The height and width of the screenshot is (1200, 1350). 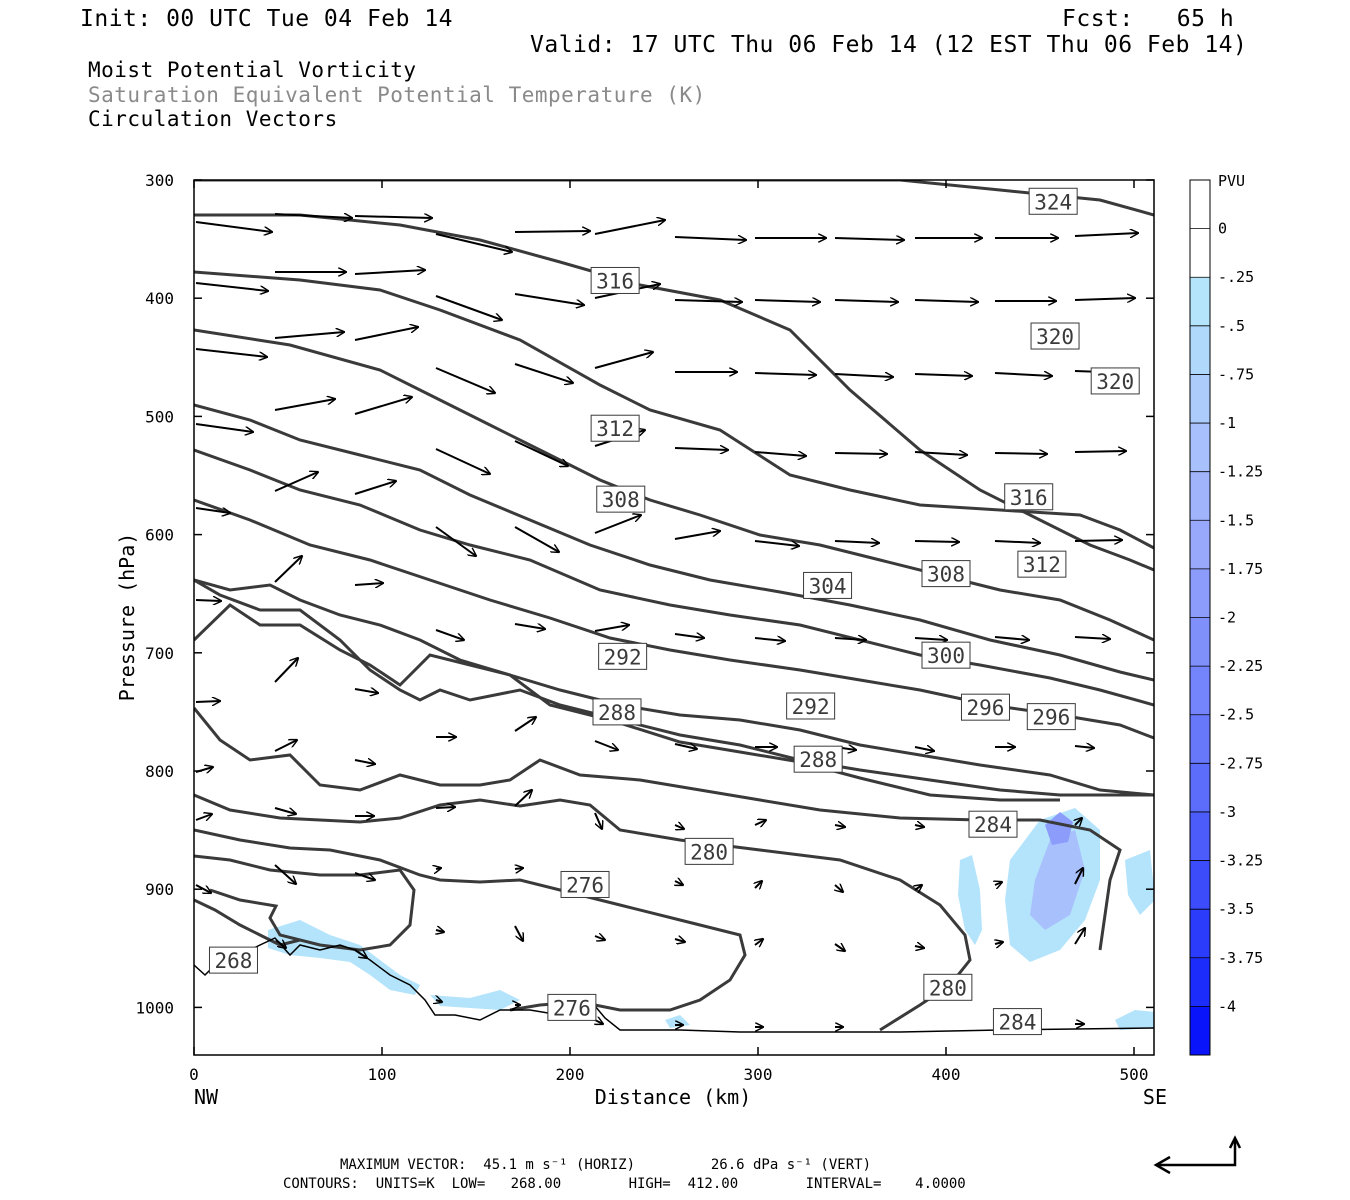 What do you see at coordinates (234, 961) in the screenshot?
I see `contour-label: 268` at bounding box center [234, 961].